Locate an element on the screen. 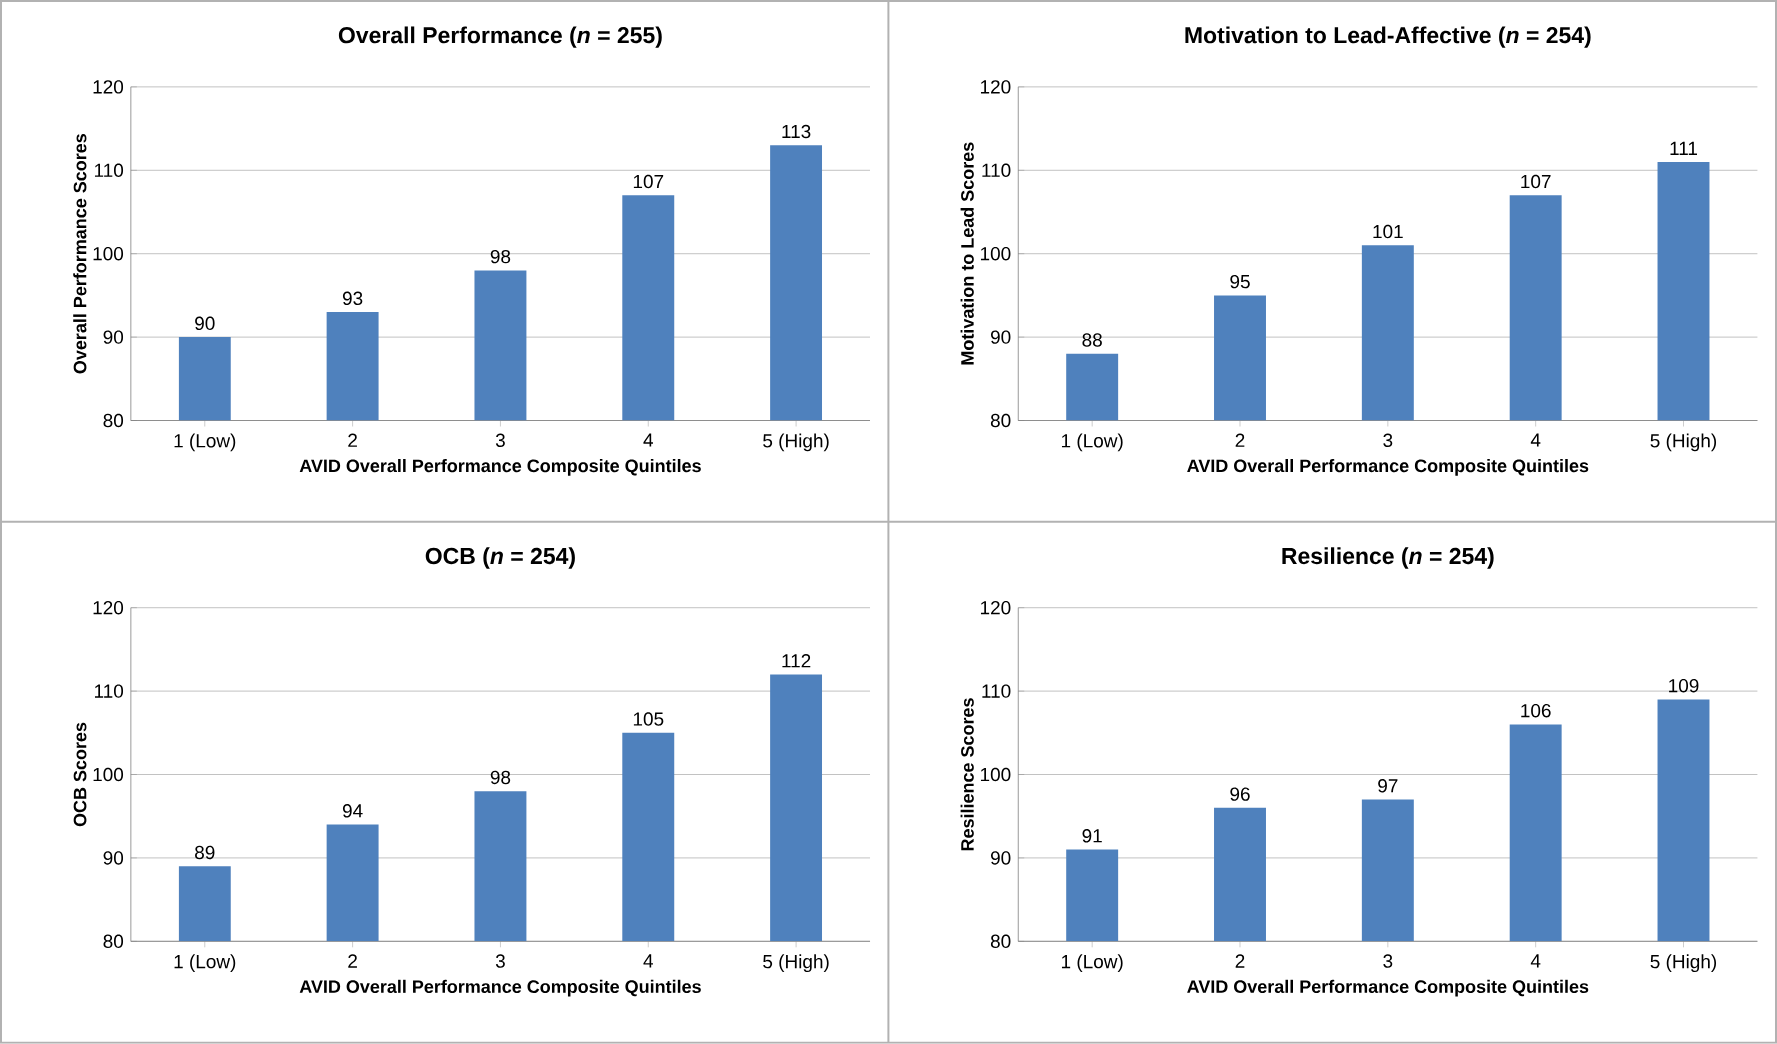 Image resolution: width=1777 pixels, height=1044 pixels. chart-title: Overall Performance (n = 255) is located at coordinates (500, 37).